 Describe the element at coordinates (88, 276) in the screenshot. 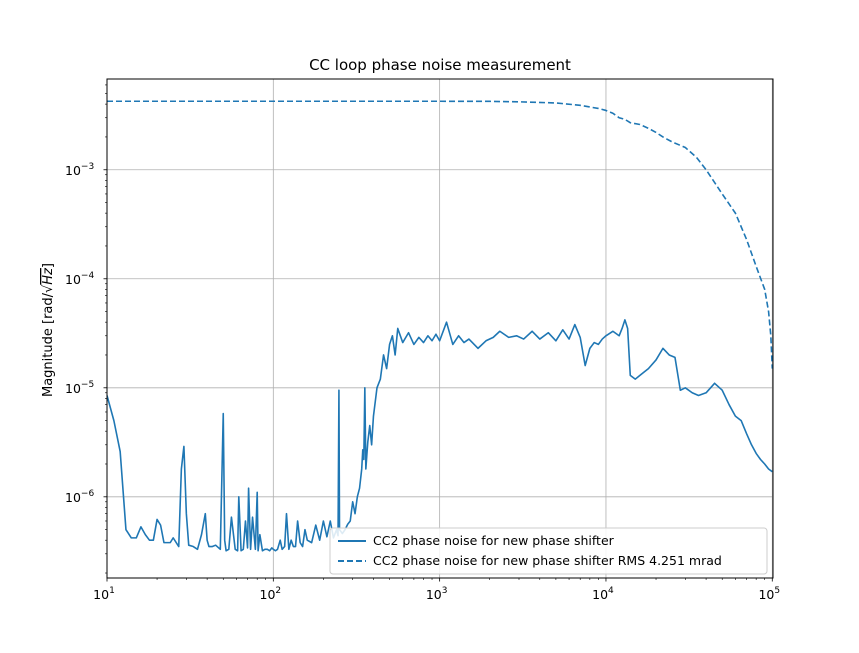

I see `y-tick-exponent: −4` at that location.